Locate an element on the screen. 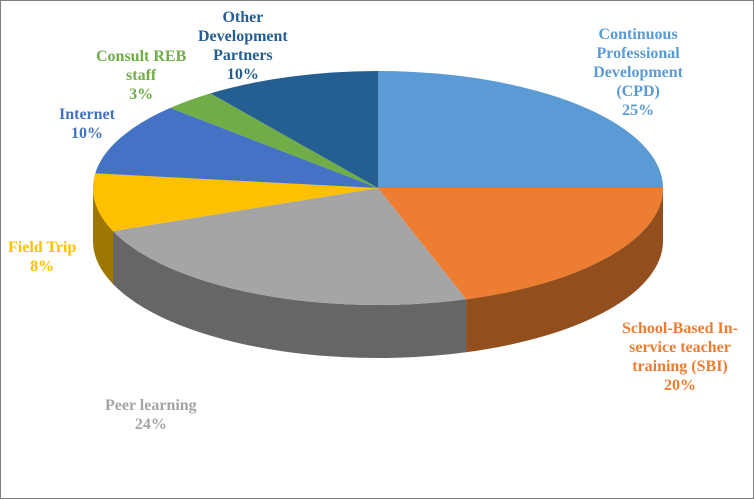  label-other-partners: Other Development Partners 10% is located at coordinates (243, 46).